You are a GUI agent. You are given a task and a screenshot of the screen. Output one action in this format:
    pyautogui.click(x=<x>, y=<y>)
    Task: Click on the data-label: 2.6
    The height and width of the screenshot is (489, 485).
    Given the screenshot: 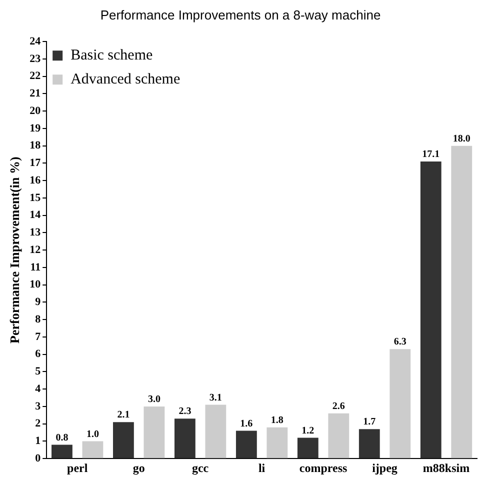 What is the action you would take?
    pyautogui.click(x=338, y=406)
    